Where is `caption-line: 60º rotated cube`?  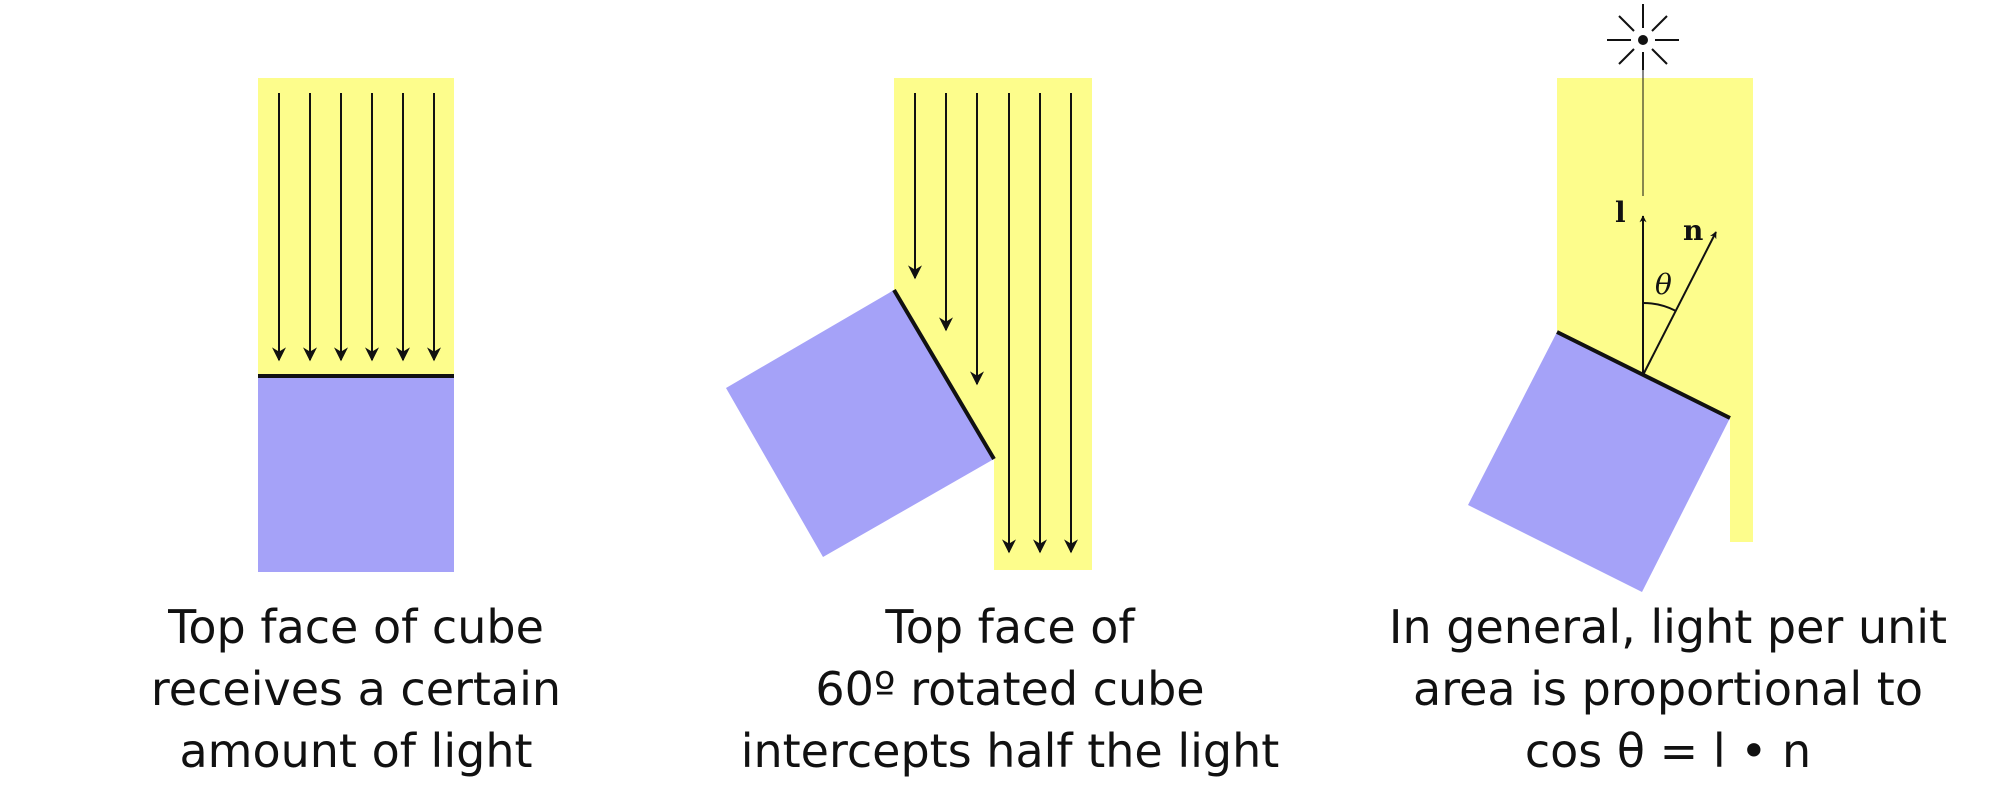
caption-line: 60º rotated cube is located at coordinates (1010, 689).